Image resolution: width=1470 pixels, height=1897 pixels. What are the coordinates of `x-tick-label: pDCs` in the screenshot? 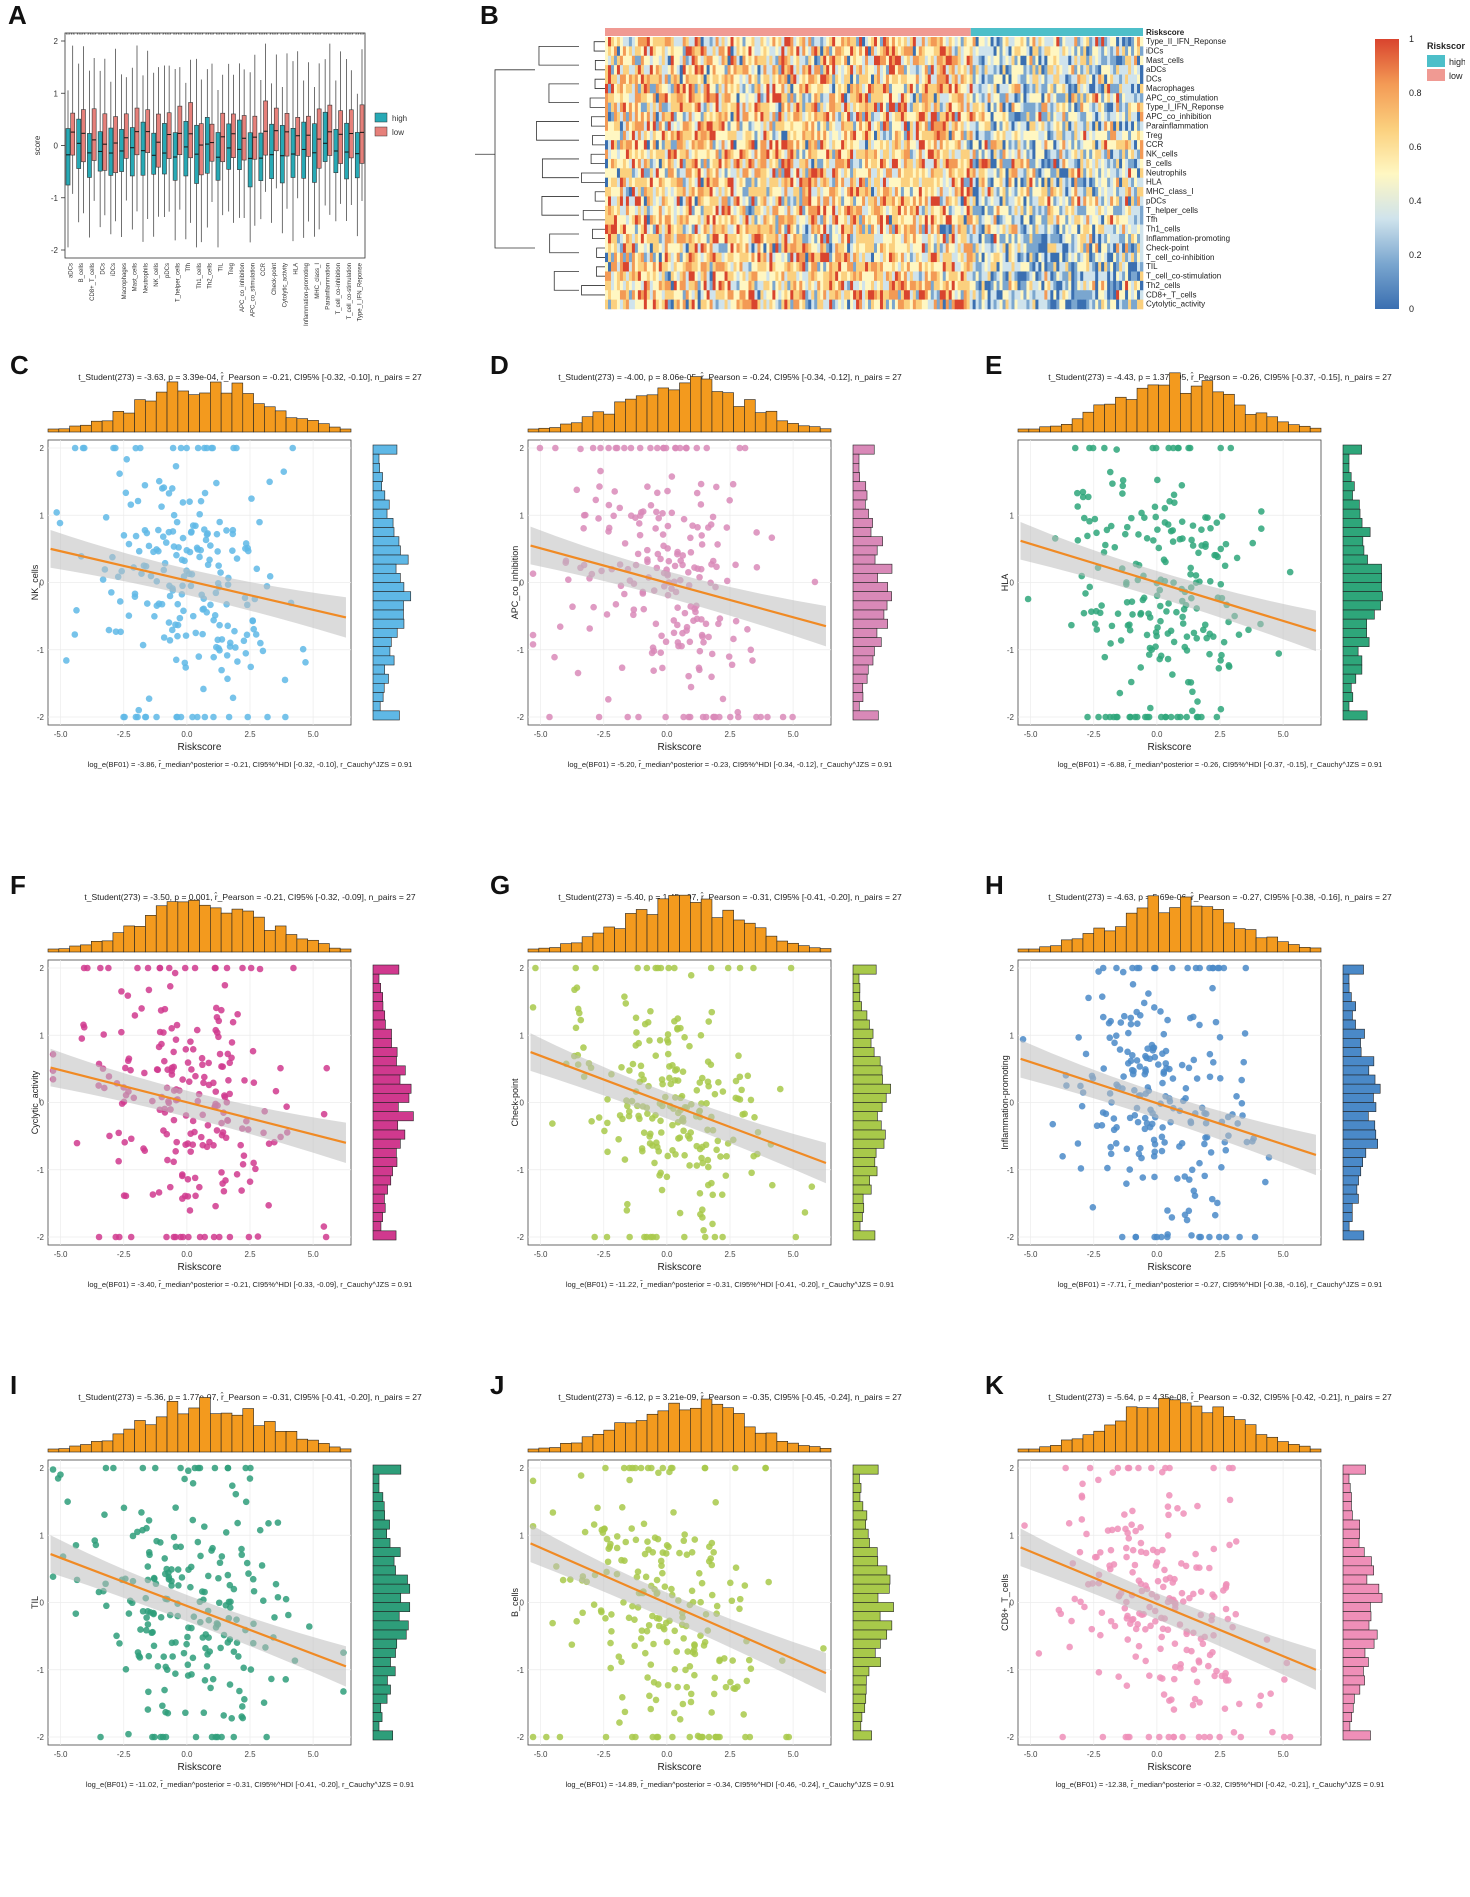 It's located at (168, 270).